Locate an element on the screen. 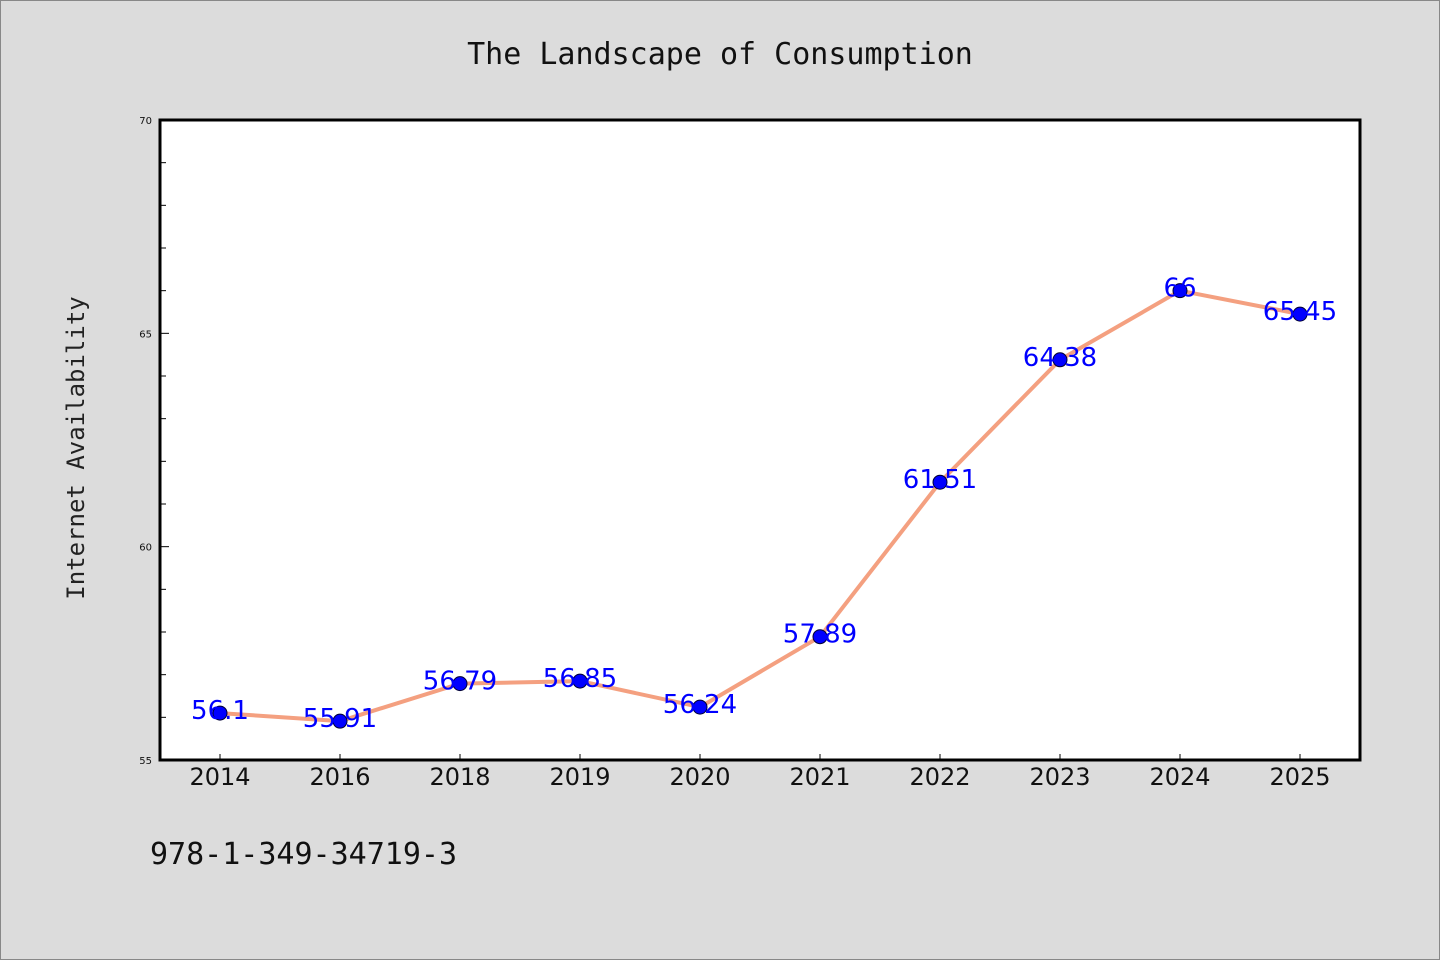 This screenshot has height=960, width=1440. y-tick-label: 70 is located at coordinates (145, 121).